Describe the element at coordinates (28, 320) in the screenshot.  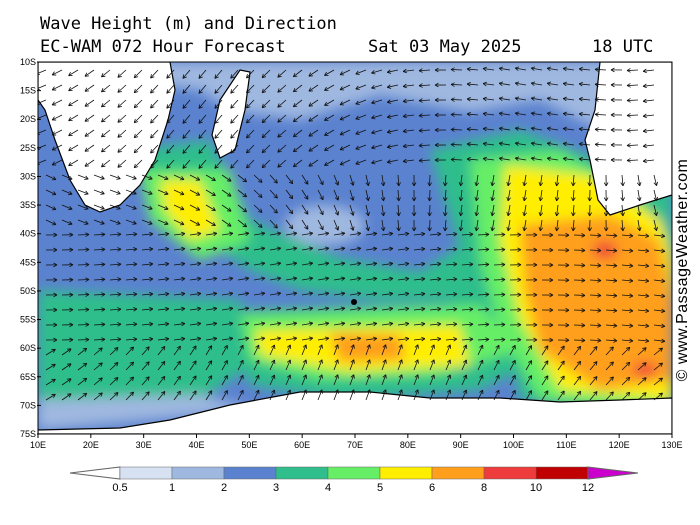
I see `lat-tick-label: 55S` at that location.